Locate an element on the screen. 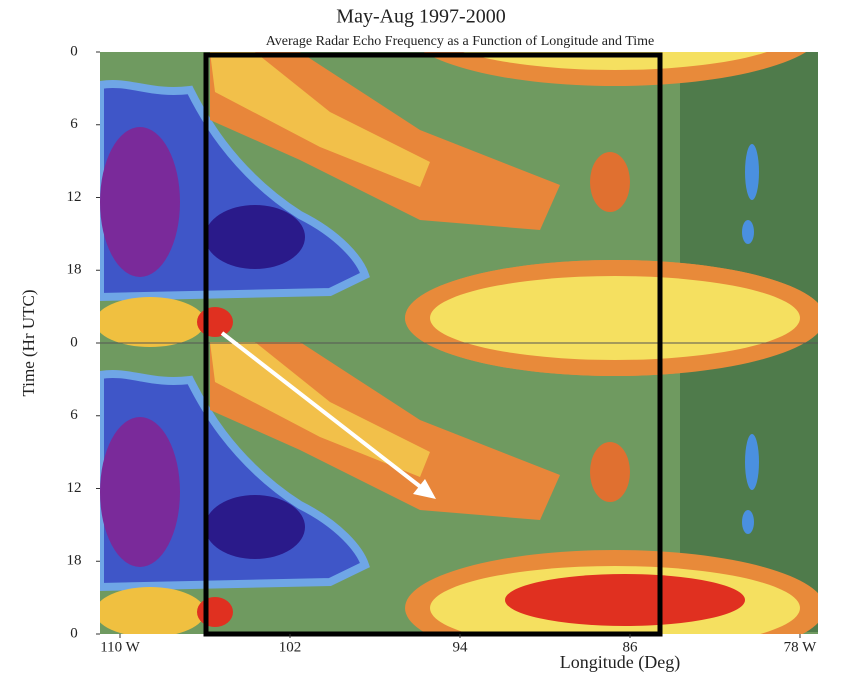 The height and width of the screenshot is (677, 843). chart-title: May-Aug 1997-2000 is located at coordinates (420, 17).